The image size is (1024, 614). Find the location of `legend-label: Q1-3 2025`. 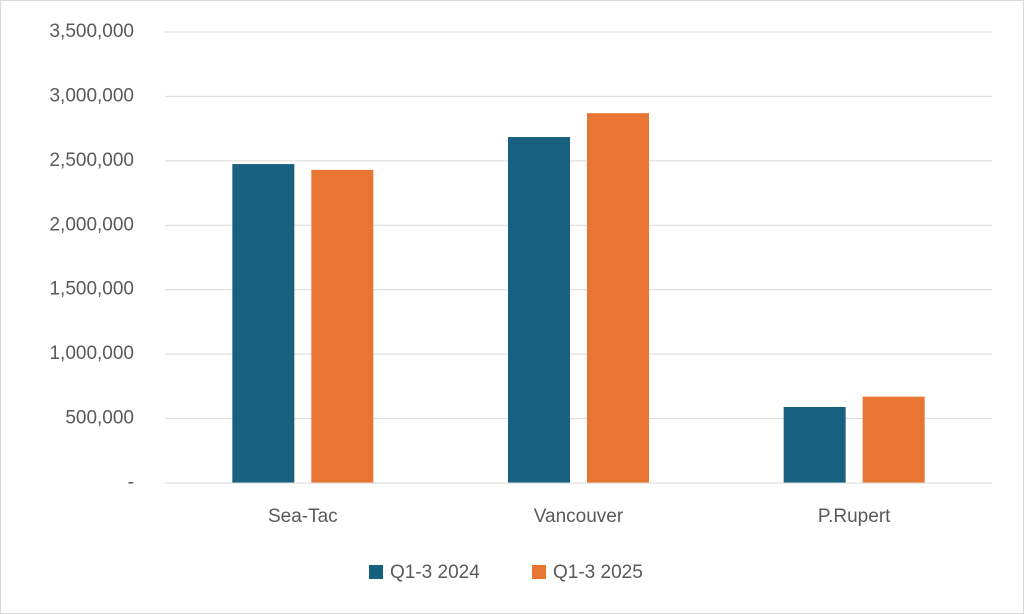

legend-label: Q1-3 2025 is located at coordinates (598, 572).